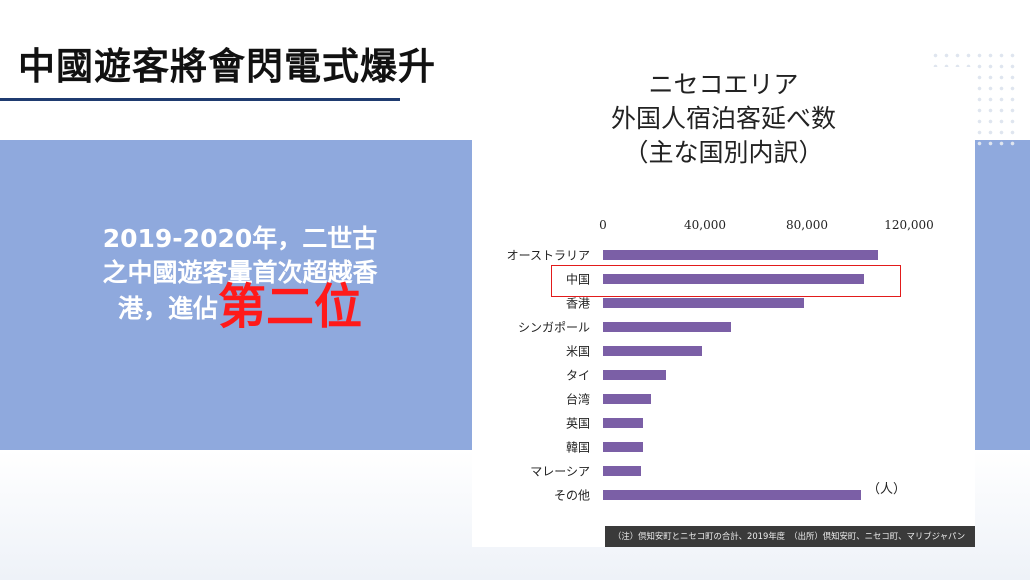 This screenshot has height=580, width=1030. What do you see at coordinates (577, 423) in the screenshot?
I see `category-label: 英国` at bounding box center [577, 423].